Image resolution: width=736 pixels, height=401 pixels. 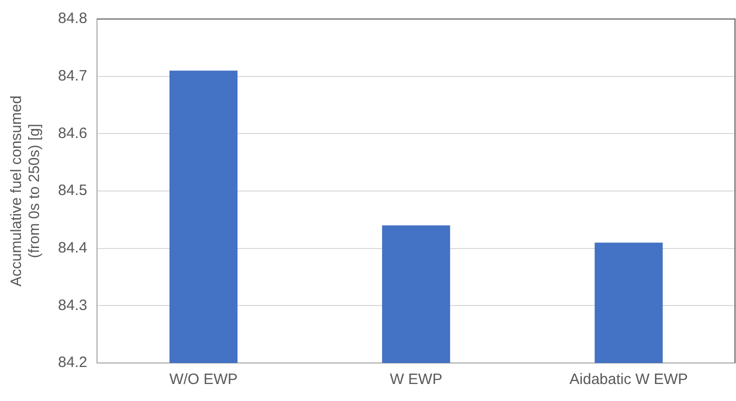 I want to click on x-tick-label: W EWP, so click(x=416, y=379).